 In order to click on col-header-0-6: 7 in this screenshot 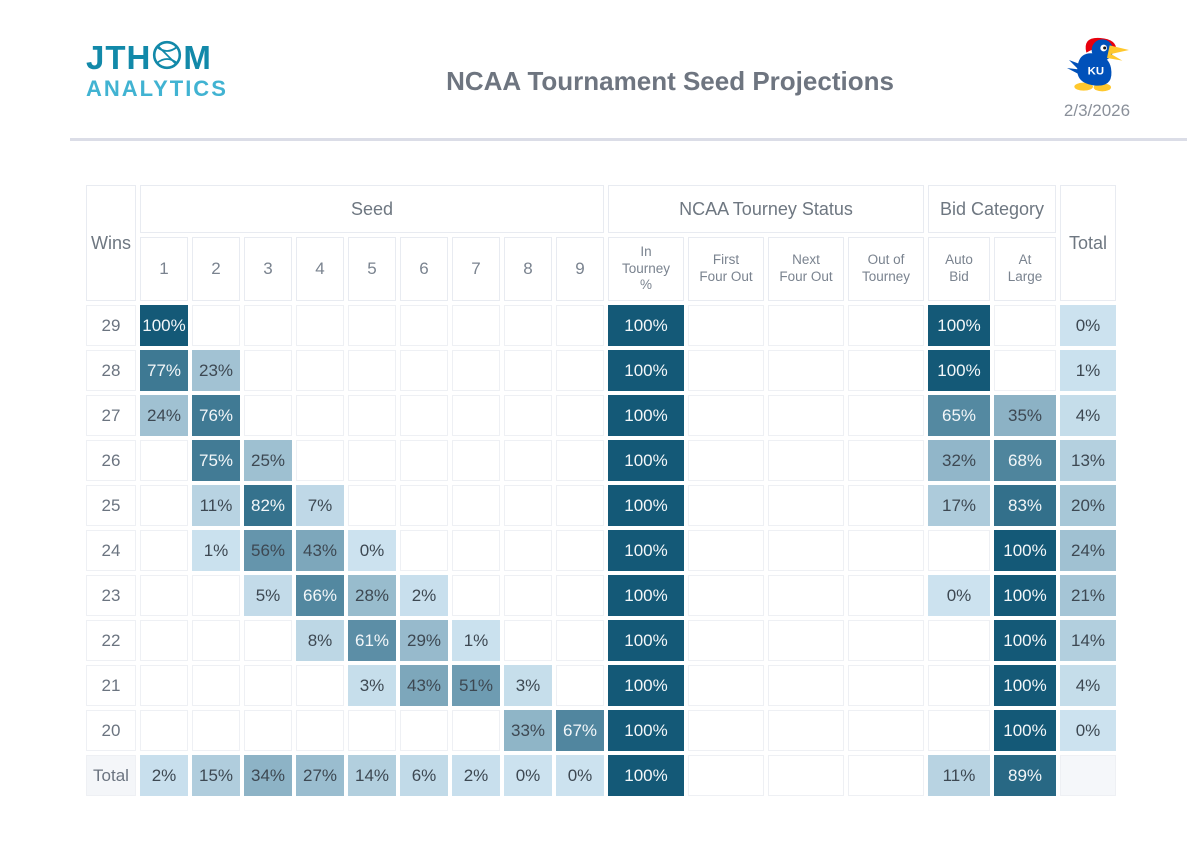, I will do `click(476, 269)`.